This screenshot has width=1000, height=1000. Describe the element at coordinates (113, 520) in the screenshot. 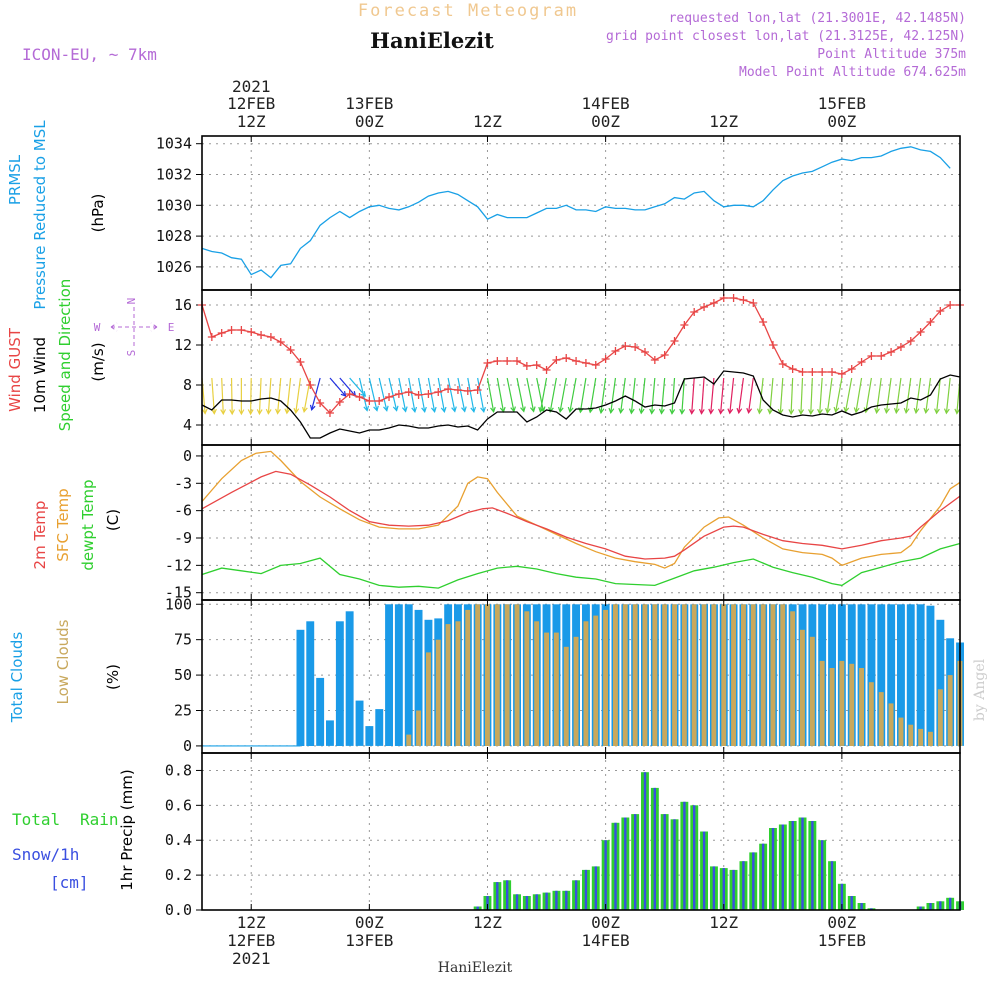

I see `y-axis-label: (C)` at that location.